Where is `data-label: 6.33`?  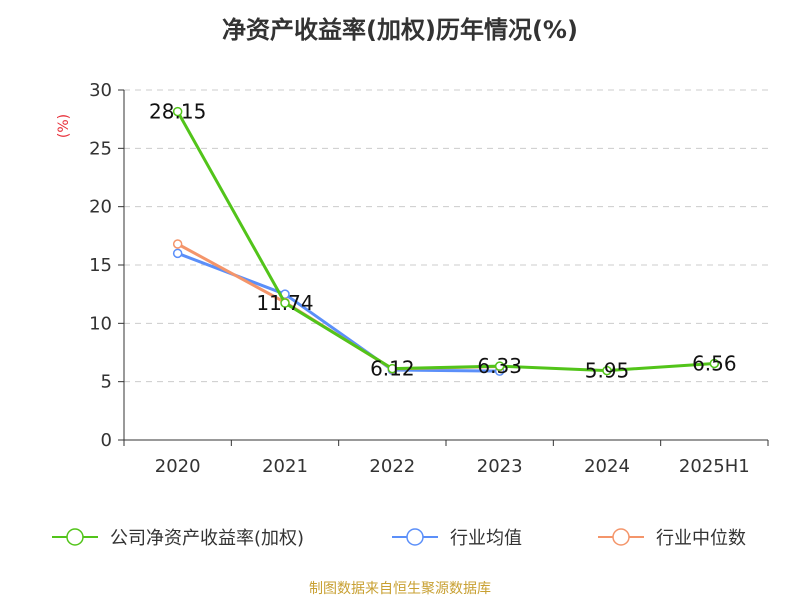
data-label: 6.33 is located at coordinates (499, 366).